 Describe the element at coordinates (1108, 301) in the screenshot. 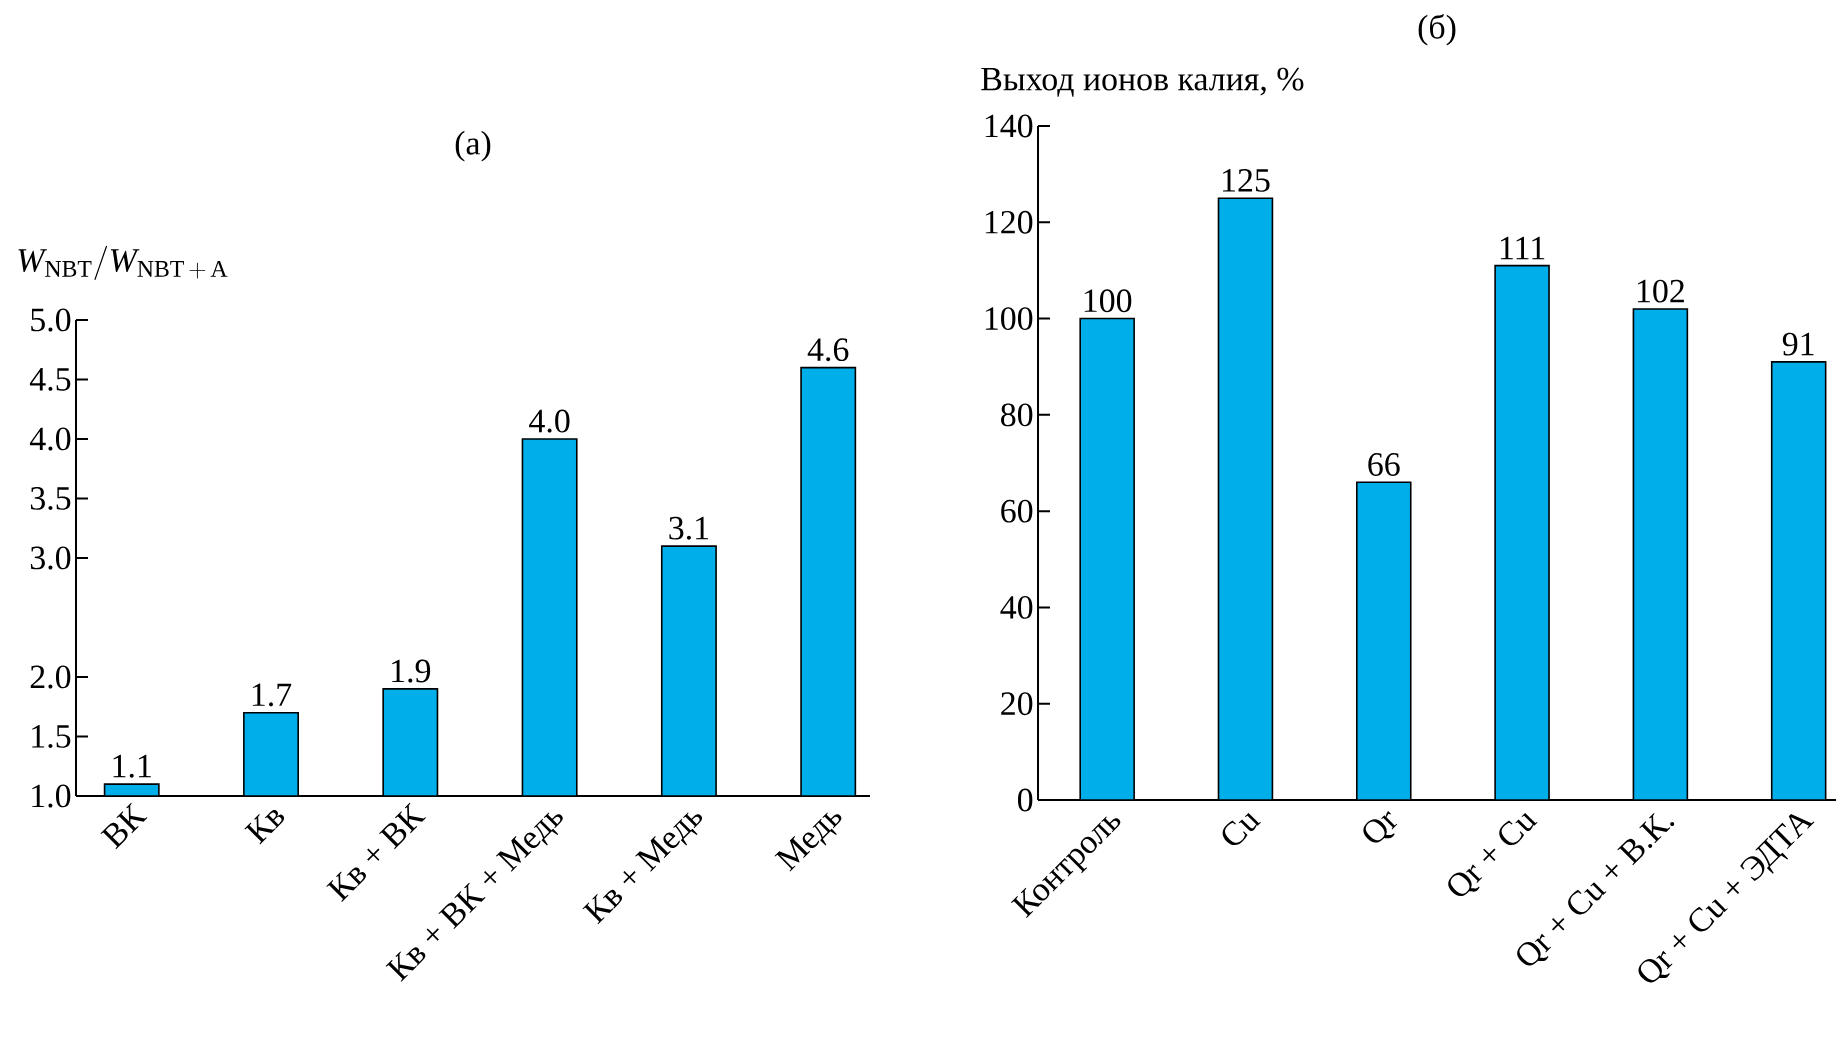

I see `data-label: 100` at that location.